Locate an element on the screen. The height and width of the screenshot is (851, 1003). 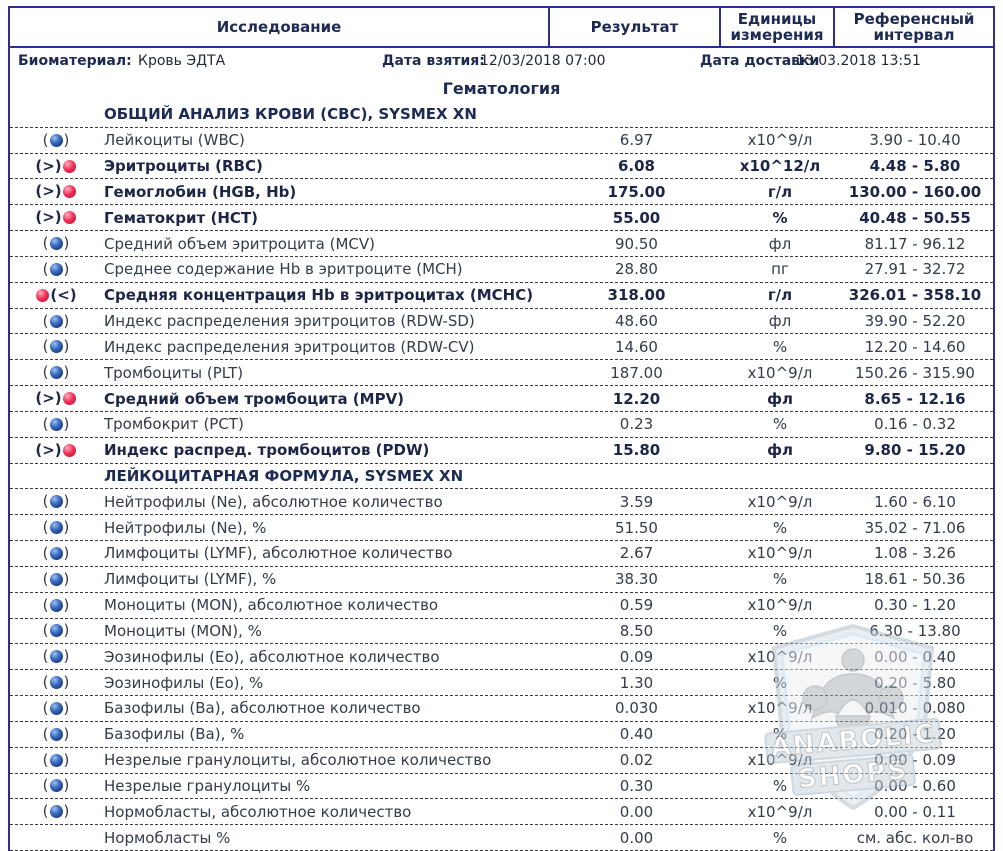
result-row: () Эозинофилы (Eo), % 1.30% 0.20 - 5.80 is located at coordinates (501, 683).